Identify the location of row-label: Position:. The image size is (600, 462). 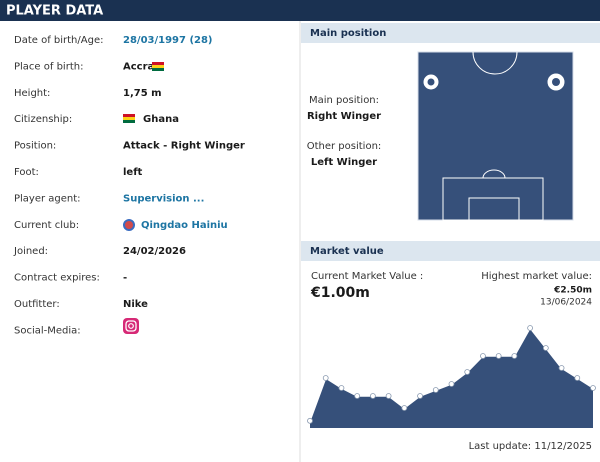
(35, 146).